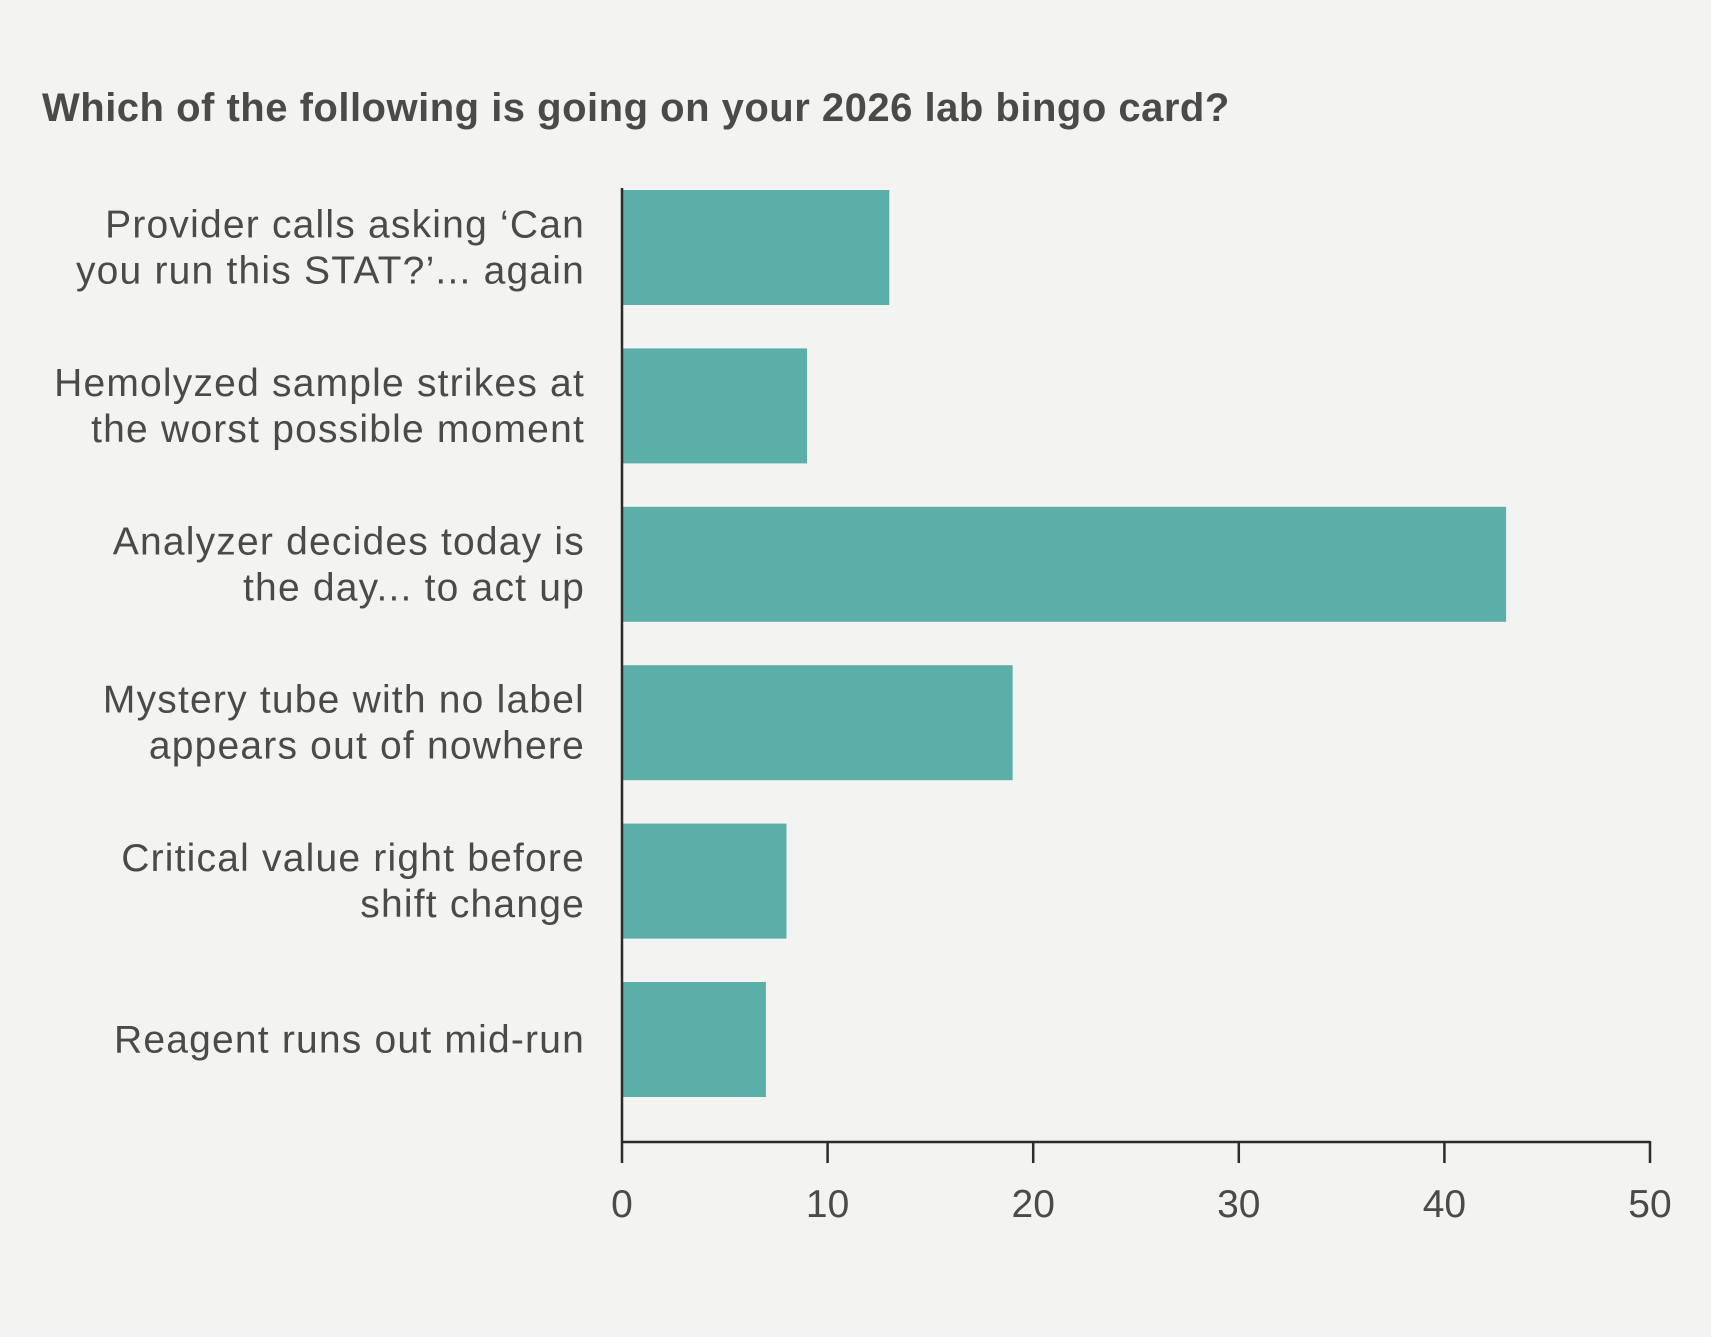 The height and width of the screenshot is (1337, 1711). I want to click on x-tick-label-2: 20, so click(1033, 1204).